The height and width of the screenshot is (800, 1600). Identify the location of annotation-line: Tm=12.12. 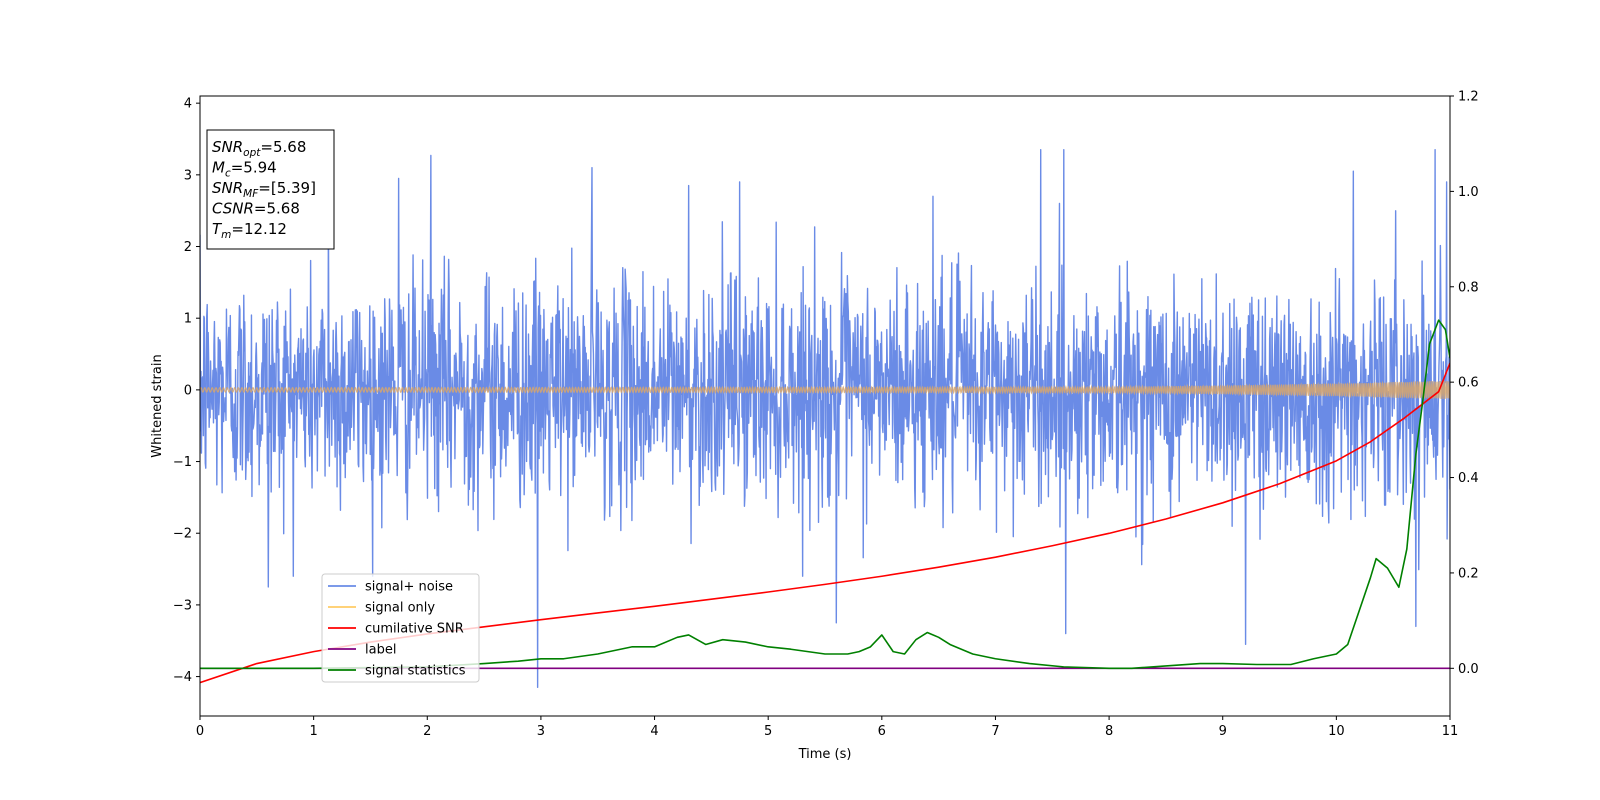
(249, 230).